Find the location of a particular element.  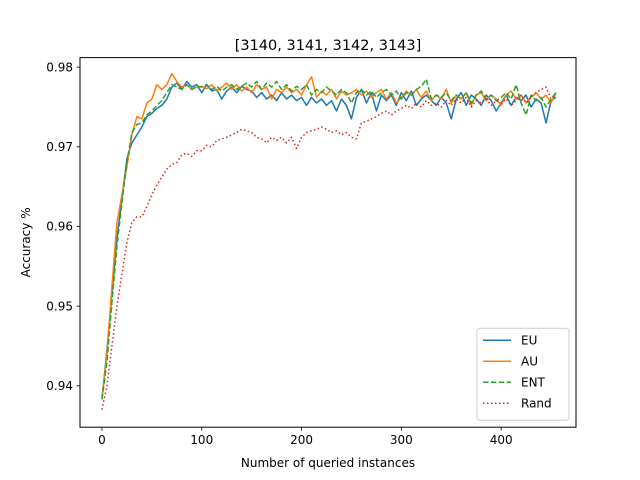

legend-label-ent: ENT is located at coordinates (533, 383).